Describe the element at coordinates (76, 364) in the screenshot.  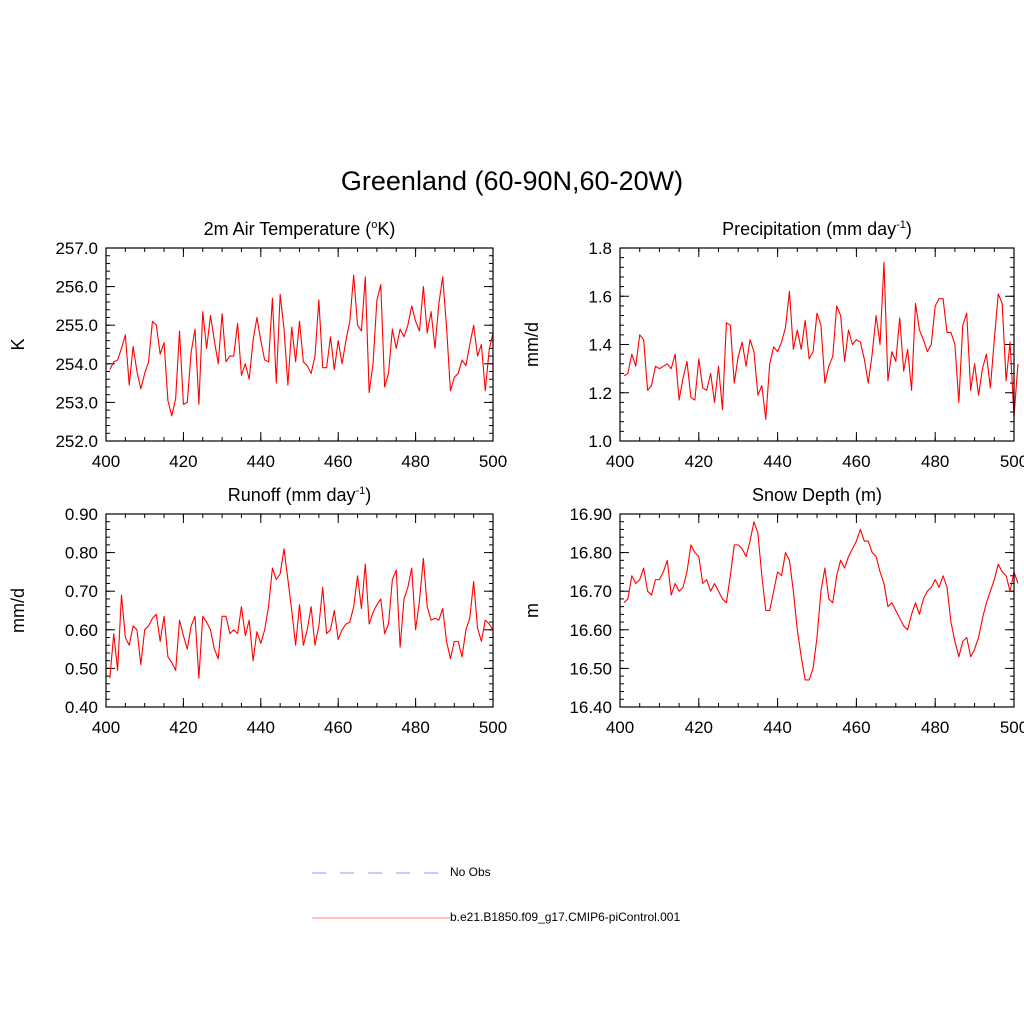
I see `y-tick-label: 254.0` at that location.